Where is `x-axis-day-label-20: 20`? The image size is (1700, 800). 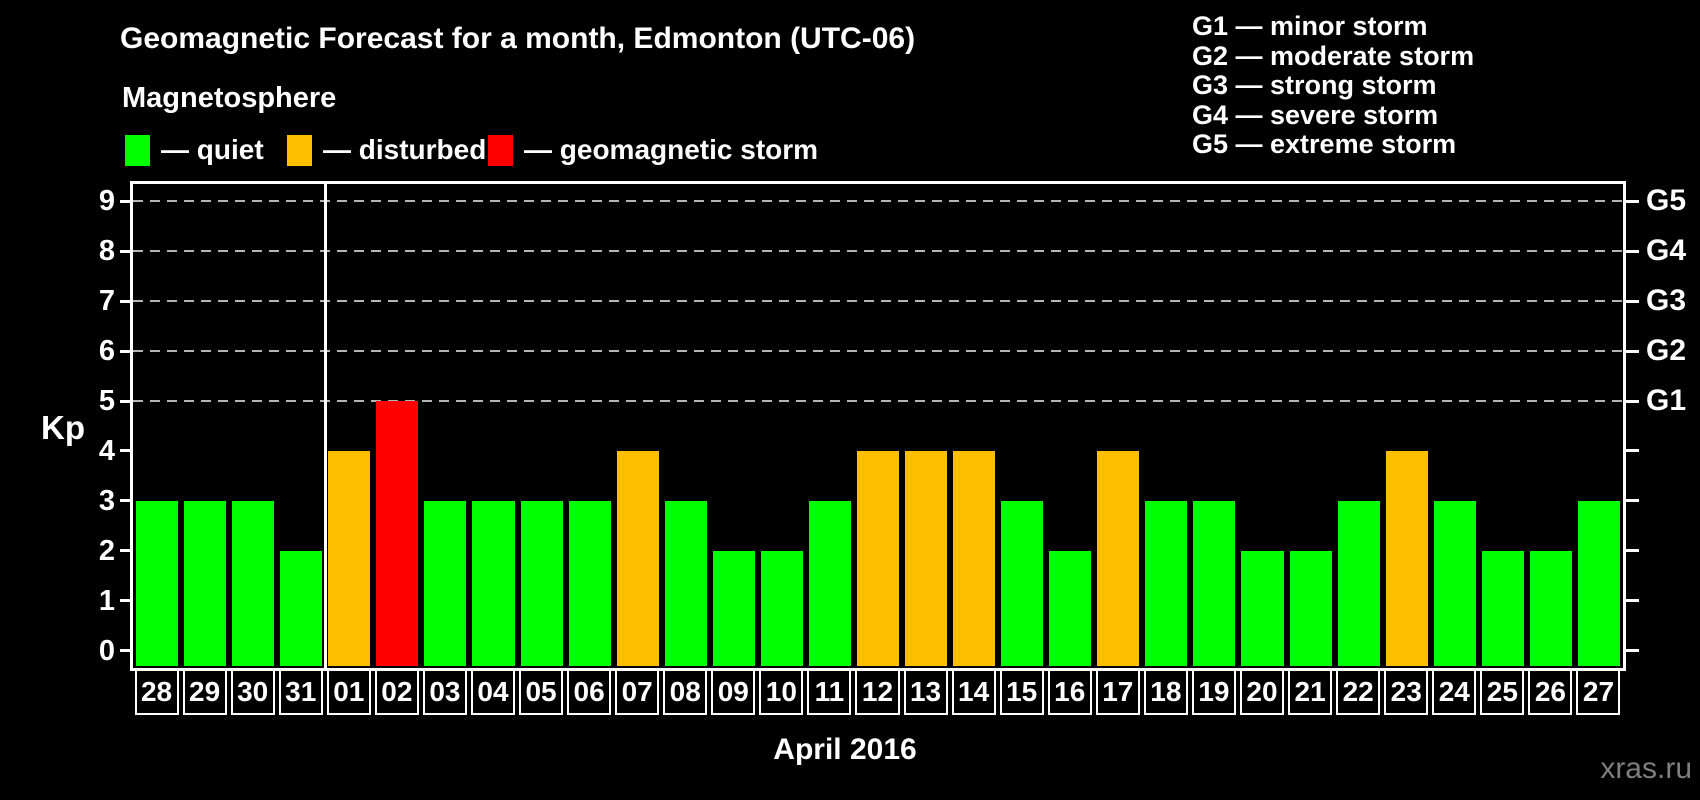 x-axis-day-label-20: 20 is located at coordinates (1262, 692).